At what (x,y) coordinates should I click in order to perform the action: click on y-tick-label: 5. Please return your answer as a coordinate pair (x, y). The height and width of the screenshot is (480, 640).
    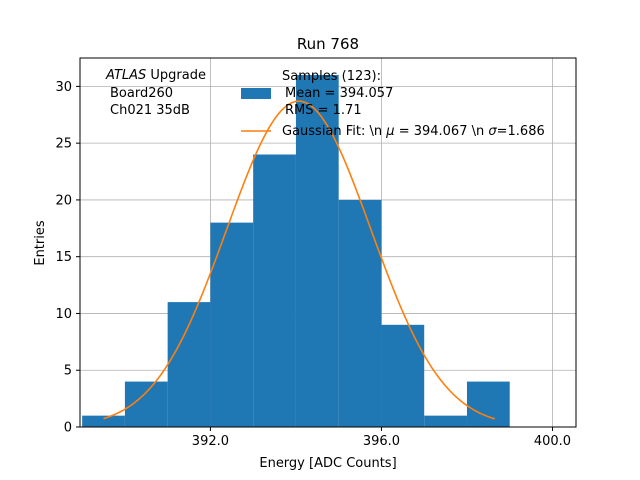
    Looking at the image, I should click on (68, 371).